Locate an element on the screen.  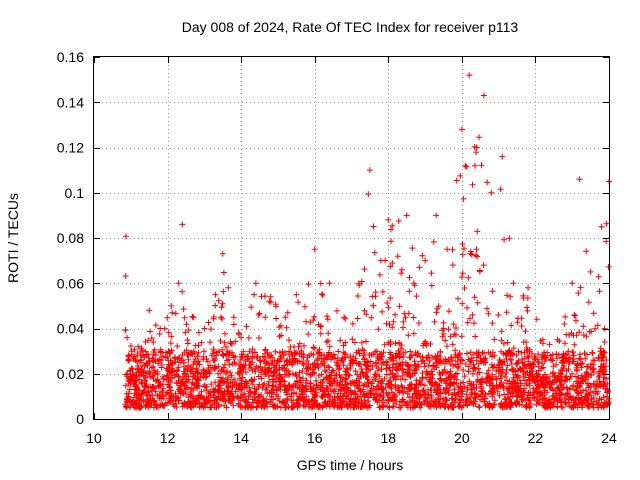
y-tick-label: 0 is located at coordinates (80, 419).